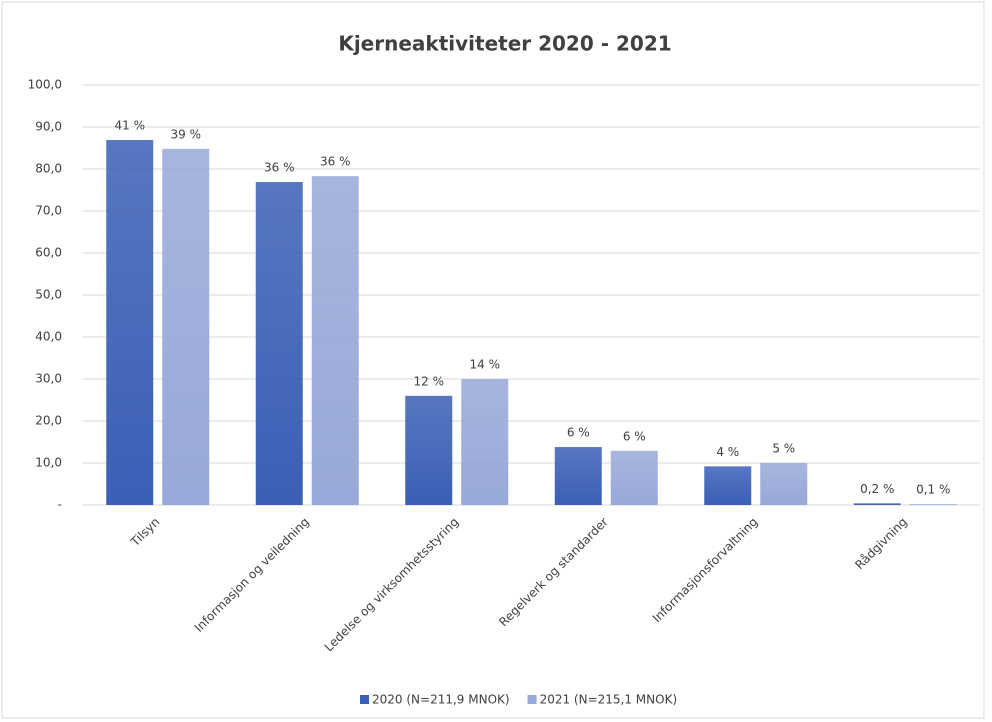  I want to click on y-tick-label: 10,0, so click(48, 463).